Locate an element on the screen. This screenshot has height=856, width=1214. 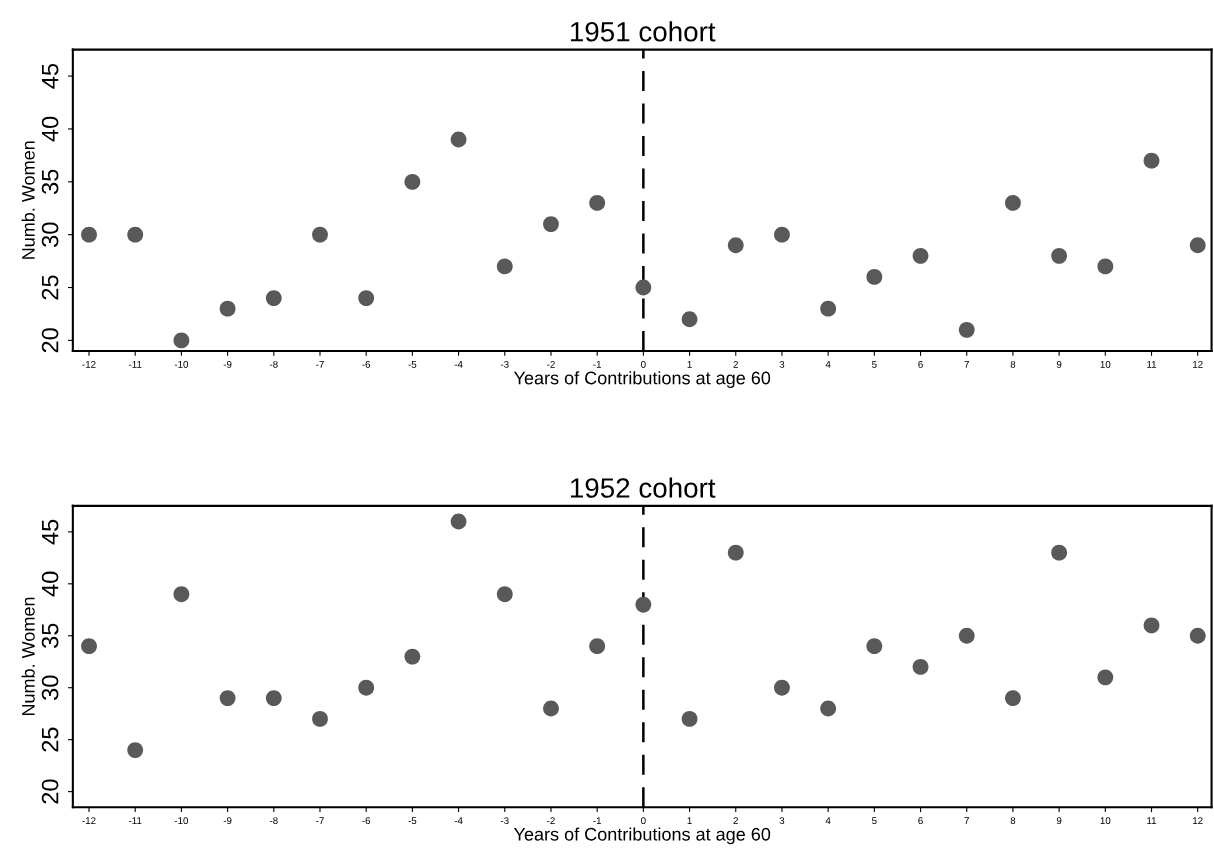
x-tick-label: 10 is located at coordinates (1105, 821).